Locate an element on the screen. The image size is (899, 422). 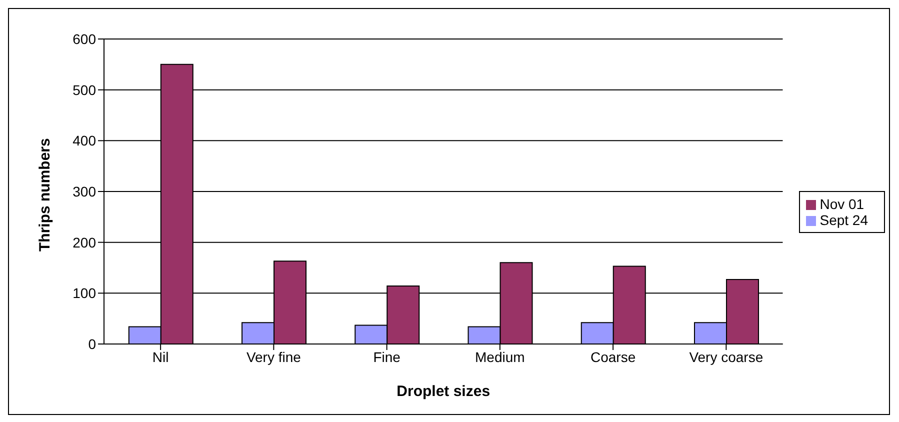
x-tick-label: Fine is located at coordinates (387, 356).